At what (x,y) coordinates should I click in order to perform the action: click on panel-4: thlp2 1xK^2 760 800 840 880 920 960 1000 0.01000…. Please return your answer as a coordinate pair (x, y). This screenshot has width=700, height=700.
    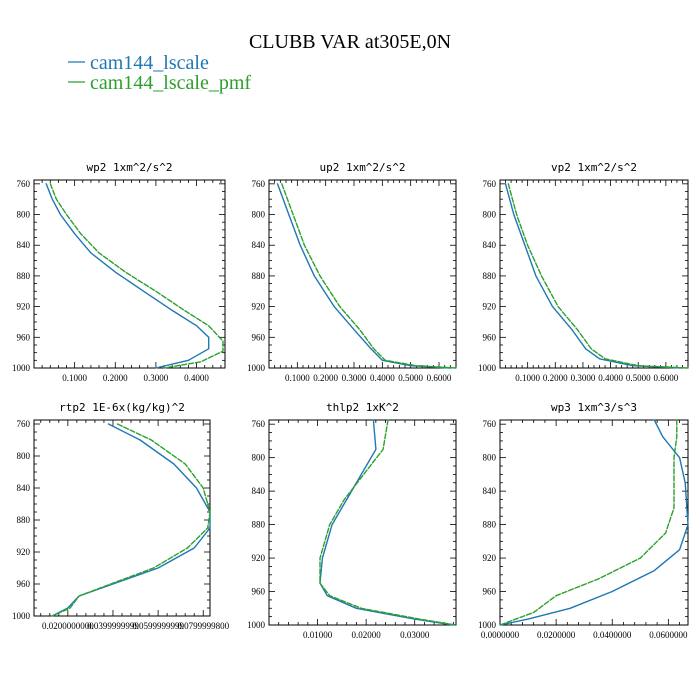
    Looking at the image, I should click on (352, 520).